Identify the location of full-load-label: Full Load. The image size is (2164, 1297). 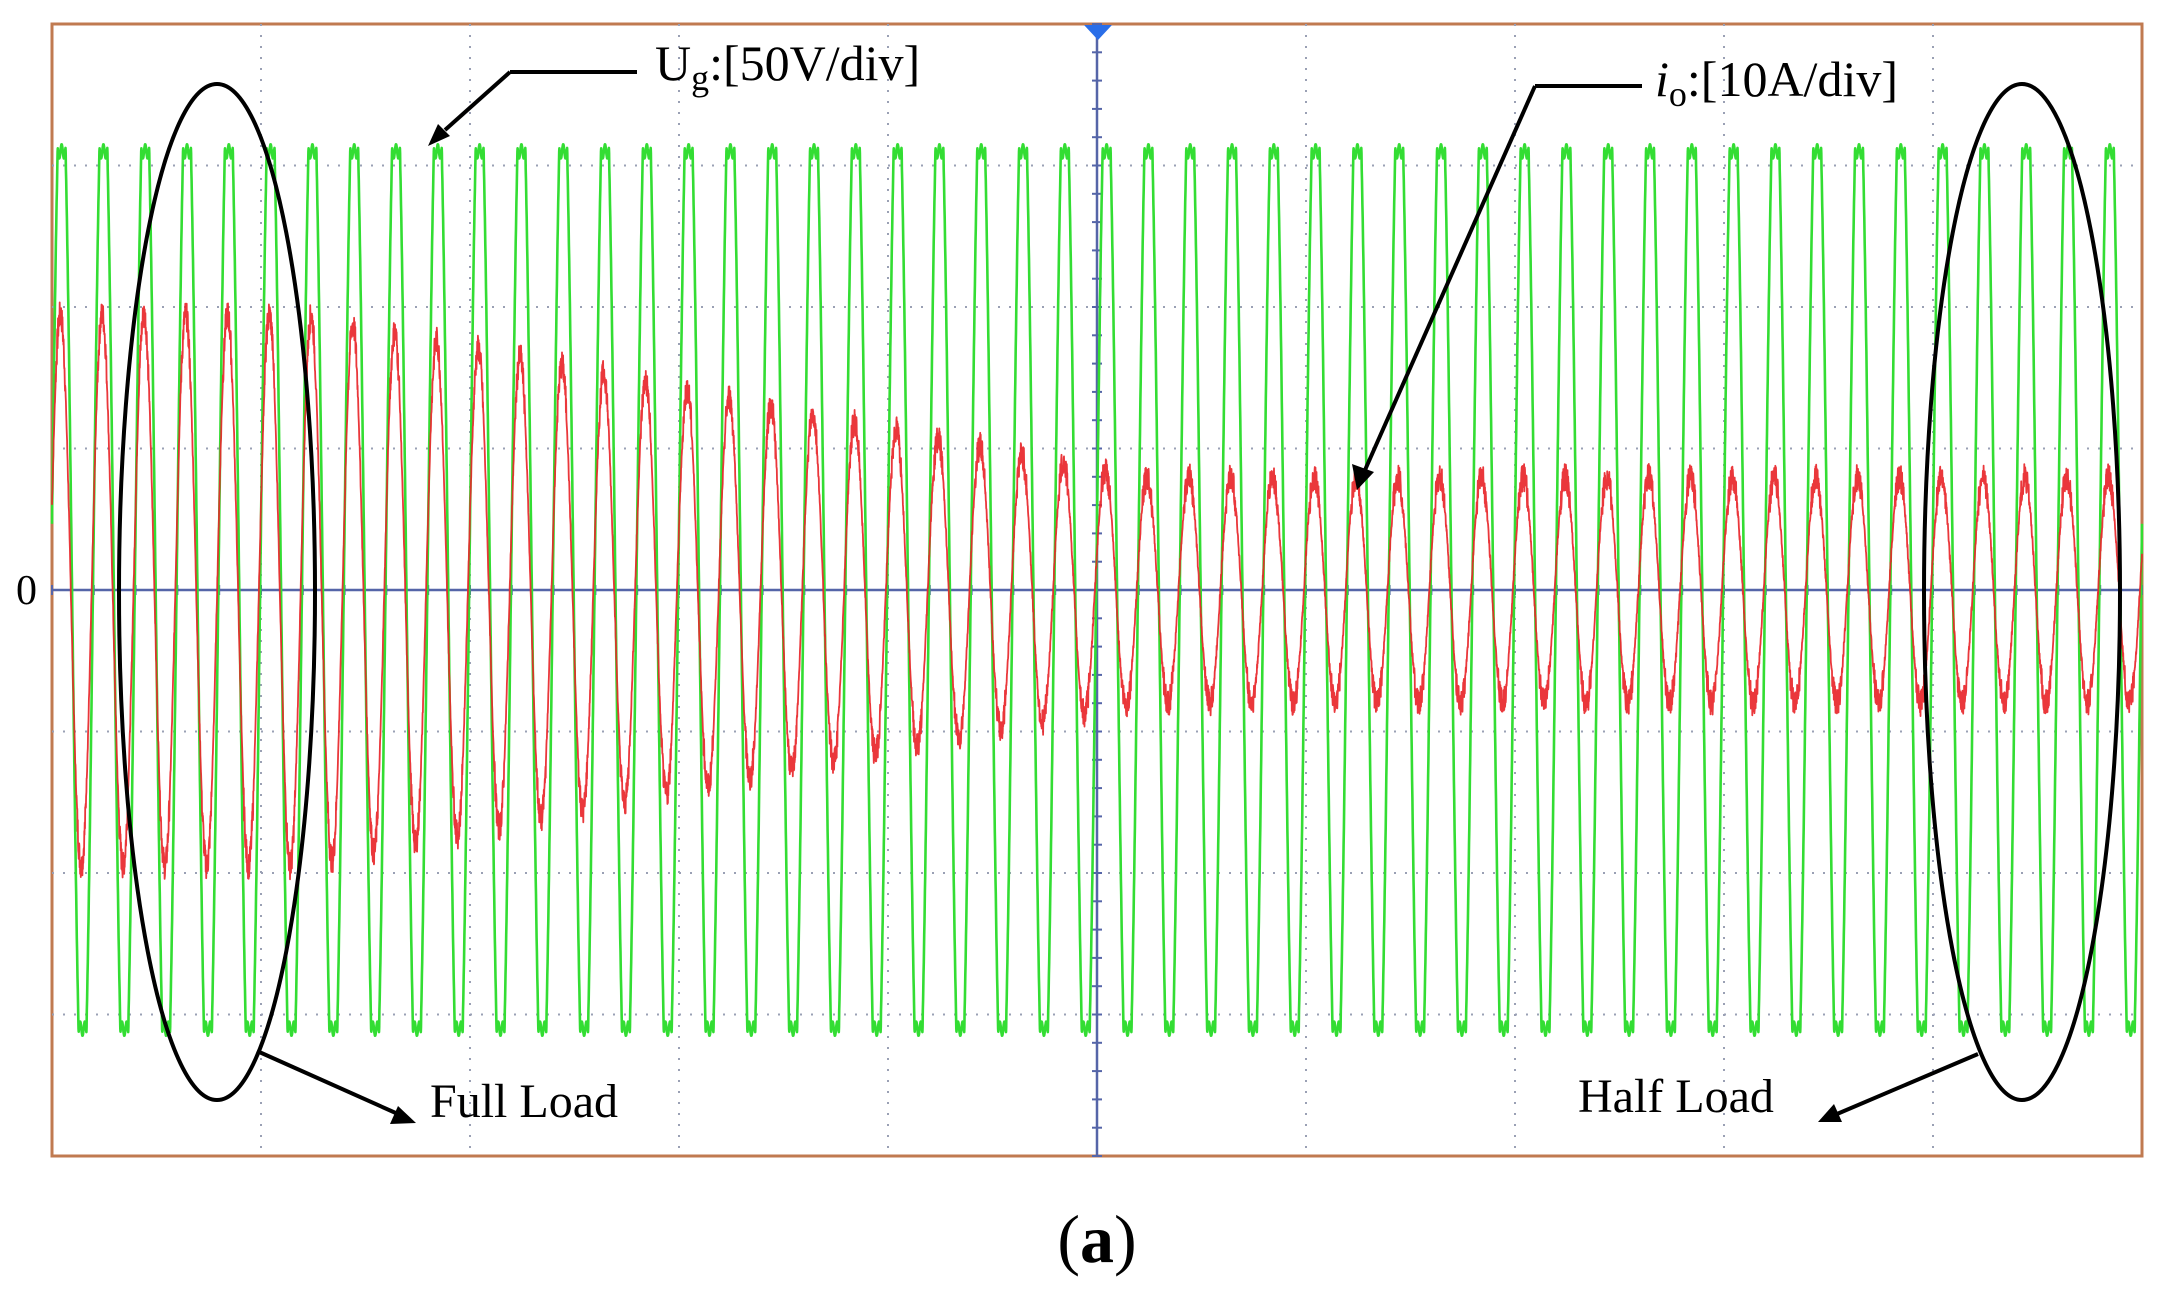
(524, 1101).